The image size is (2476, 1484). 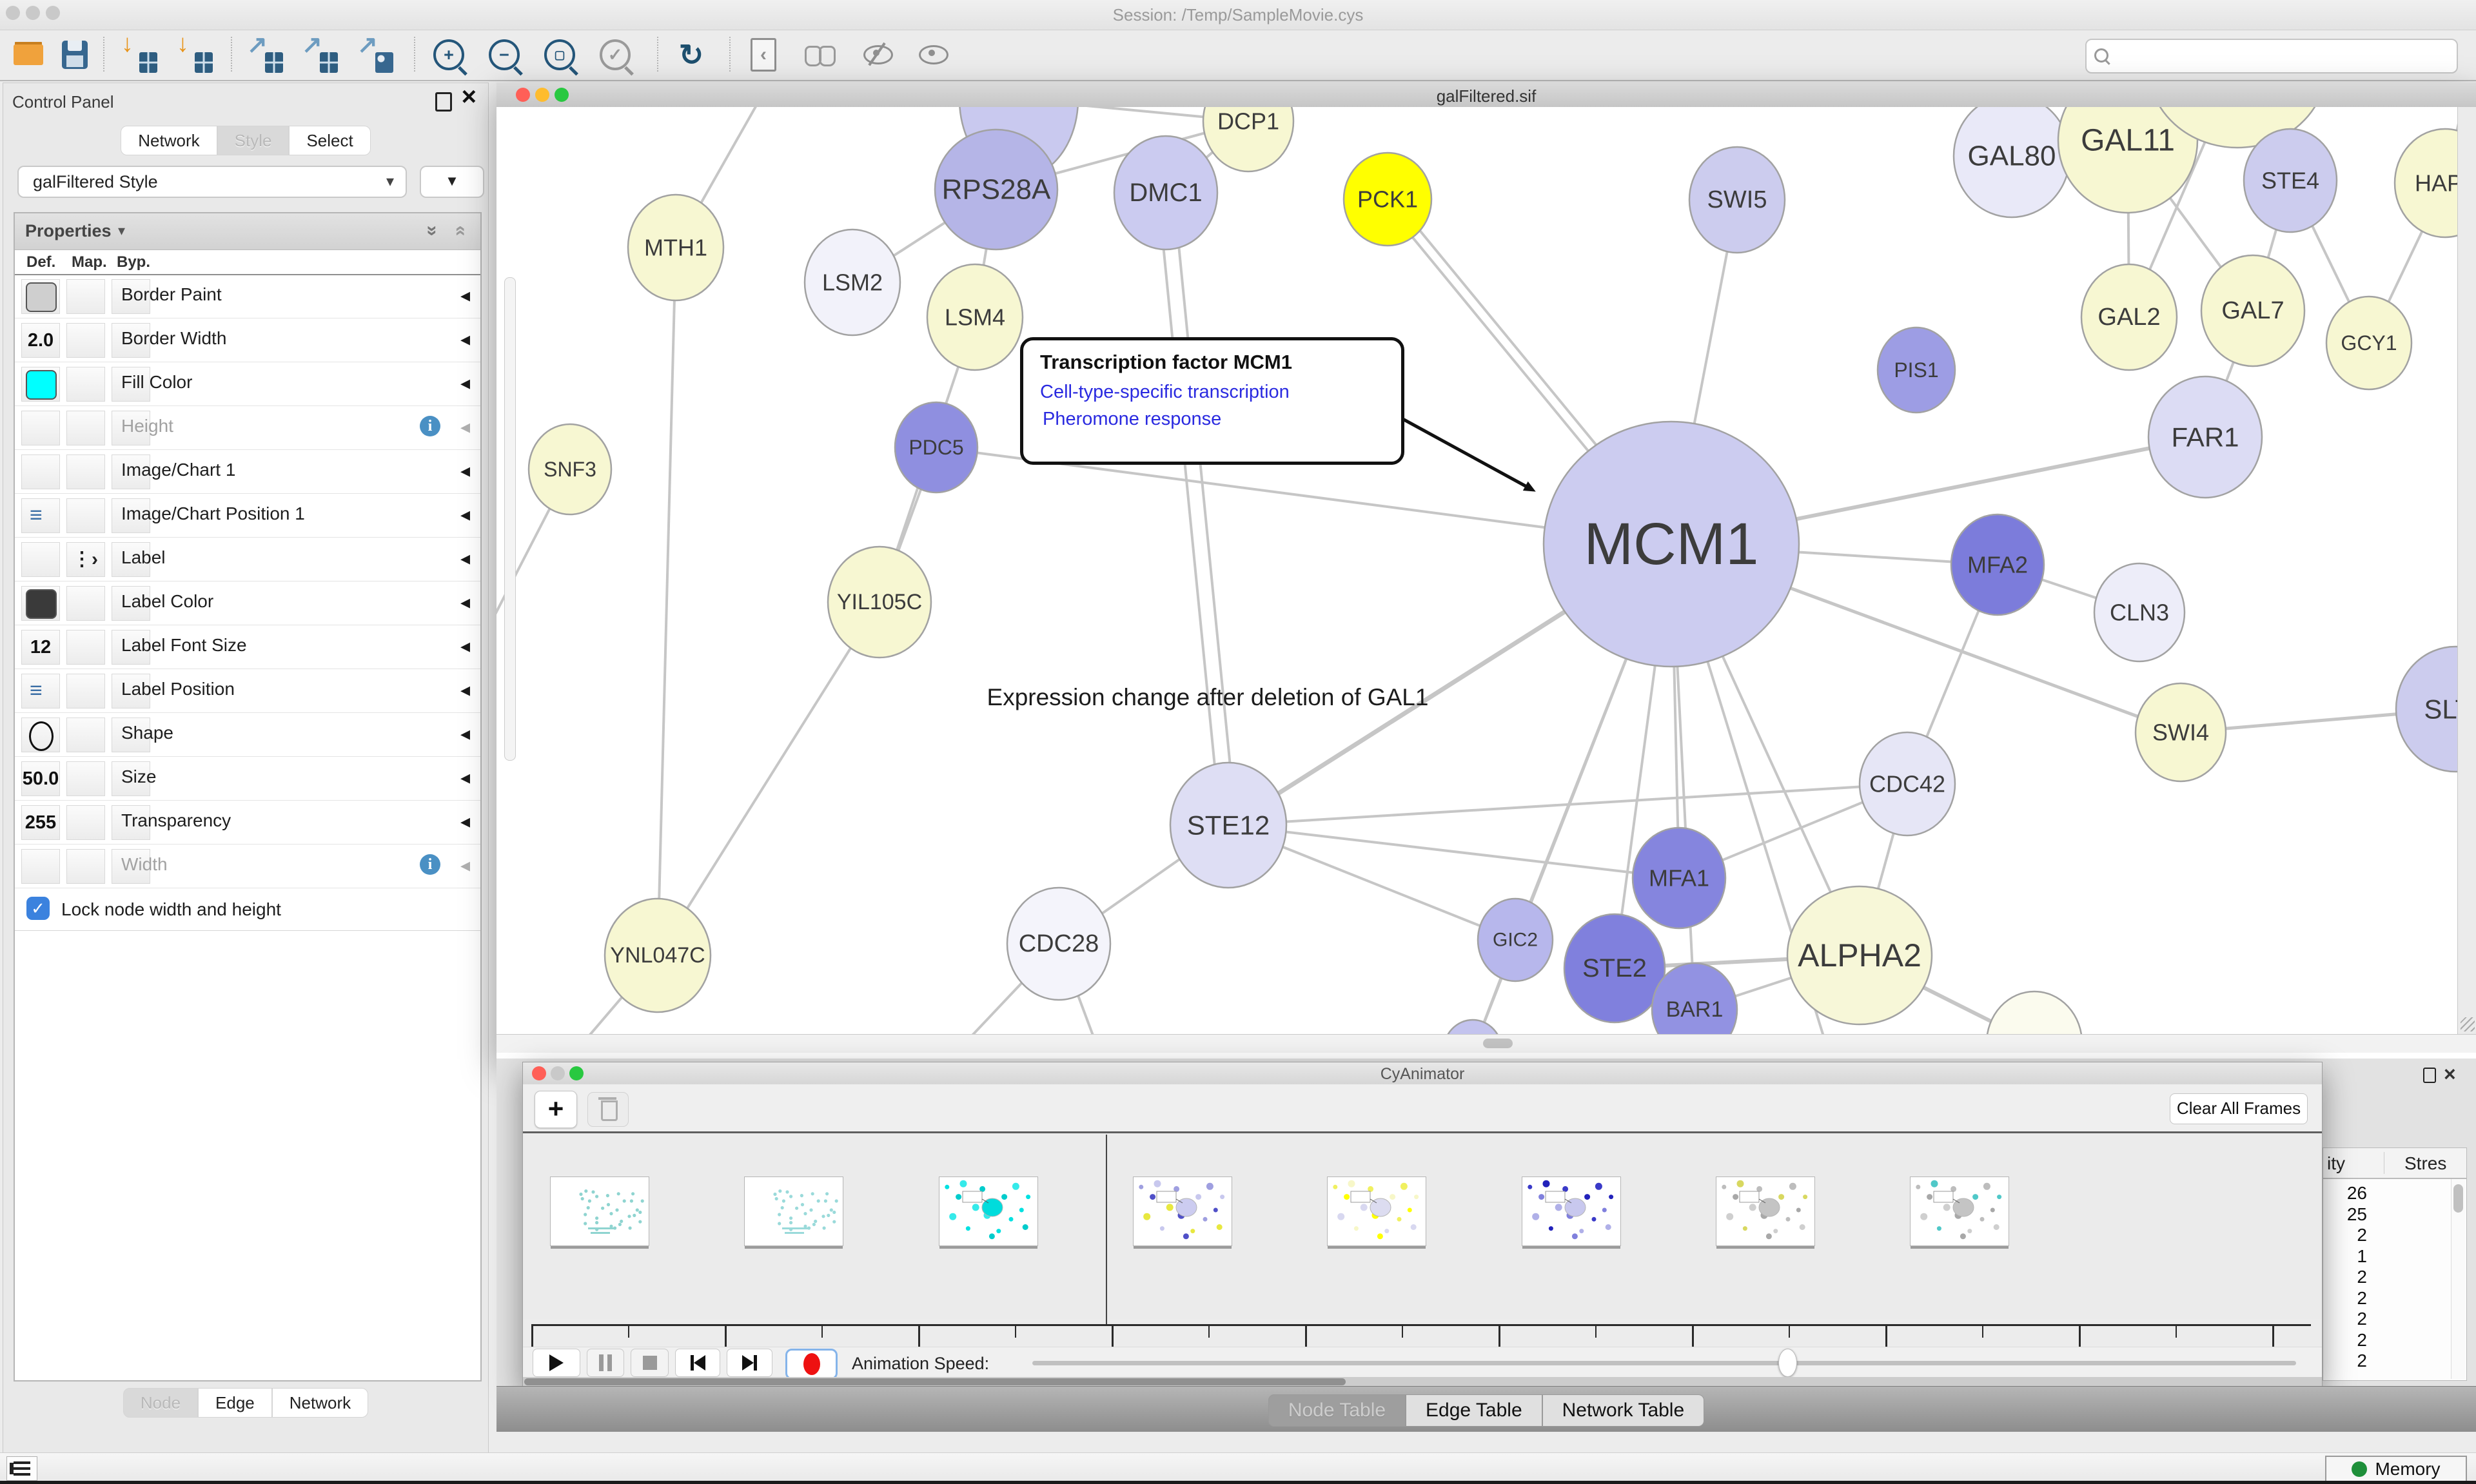 What do you see at coordinates (650, 1363) in the screenshot?
I see `stop-button` at bounding box center [650, 1363].